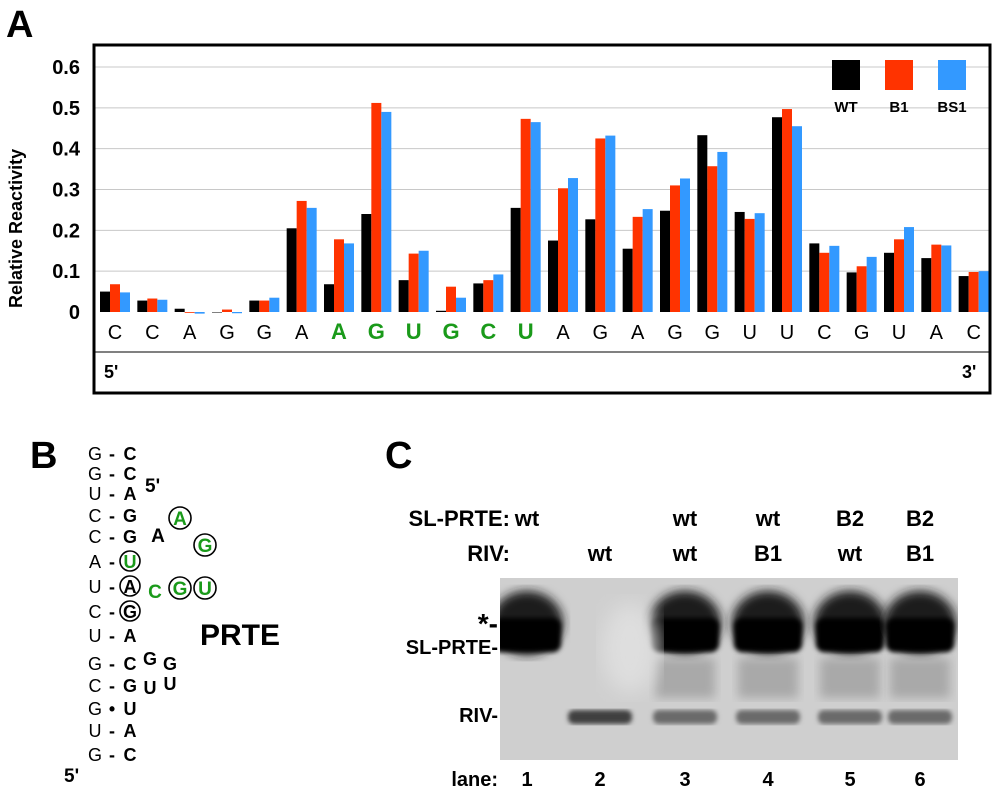 The image size is (998, 800). Describe the element at coordinates (66, 191) in the screenshot. I see `y-tick-label: 0.3` at that location.